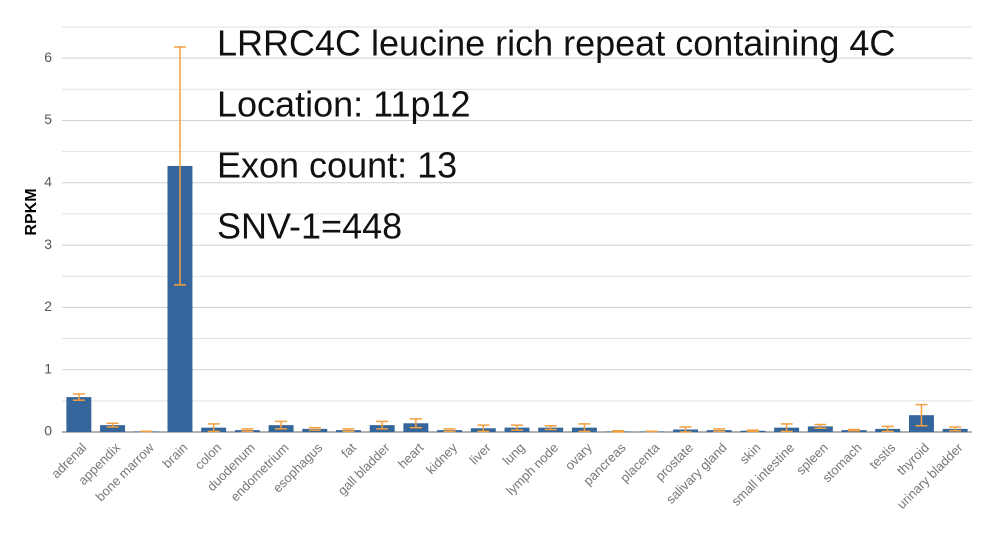  What do you see at coordinates (48, 431) in the screenshot?
I see `y-tick-label: 0` at bounding box center [48, 431].